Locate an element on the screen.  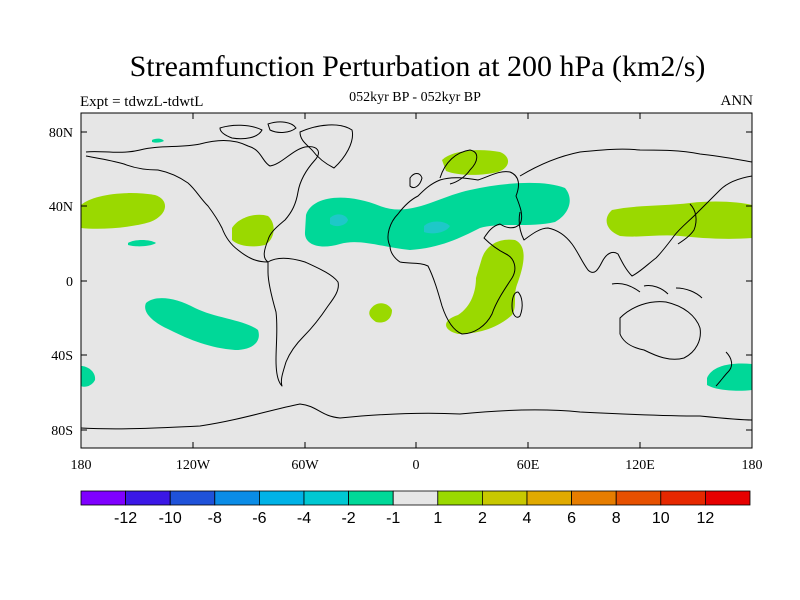
lat-tick-label: 0 is located at coordinates (69, 282).